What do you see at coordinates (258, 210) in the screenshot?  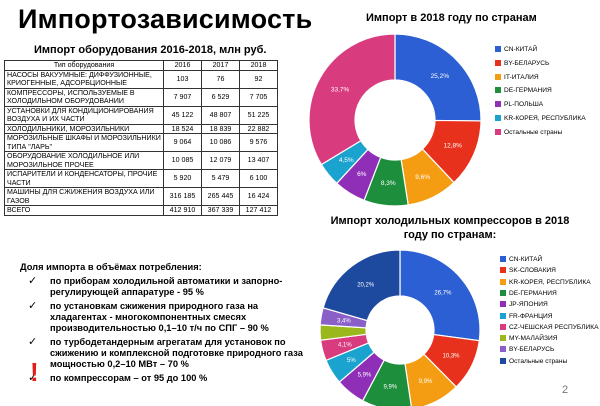 I see `value-2018-cell: 127 412` at bounding box center [258, 210].